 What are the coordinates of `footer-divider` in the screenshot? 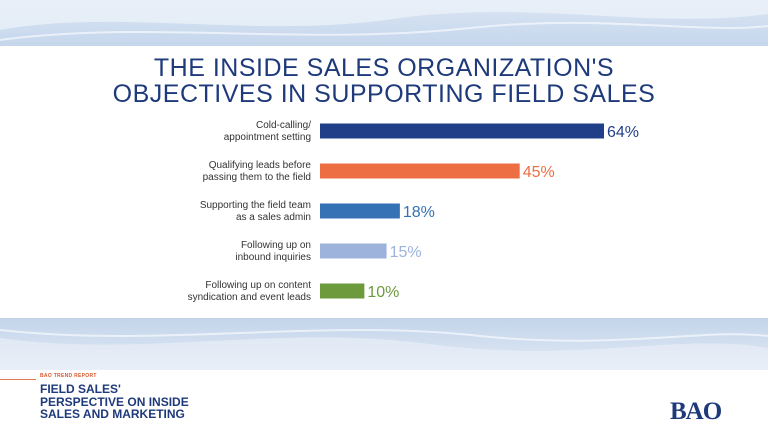 It's located at (18, 379).